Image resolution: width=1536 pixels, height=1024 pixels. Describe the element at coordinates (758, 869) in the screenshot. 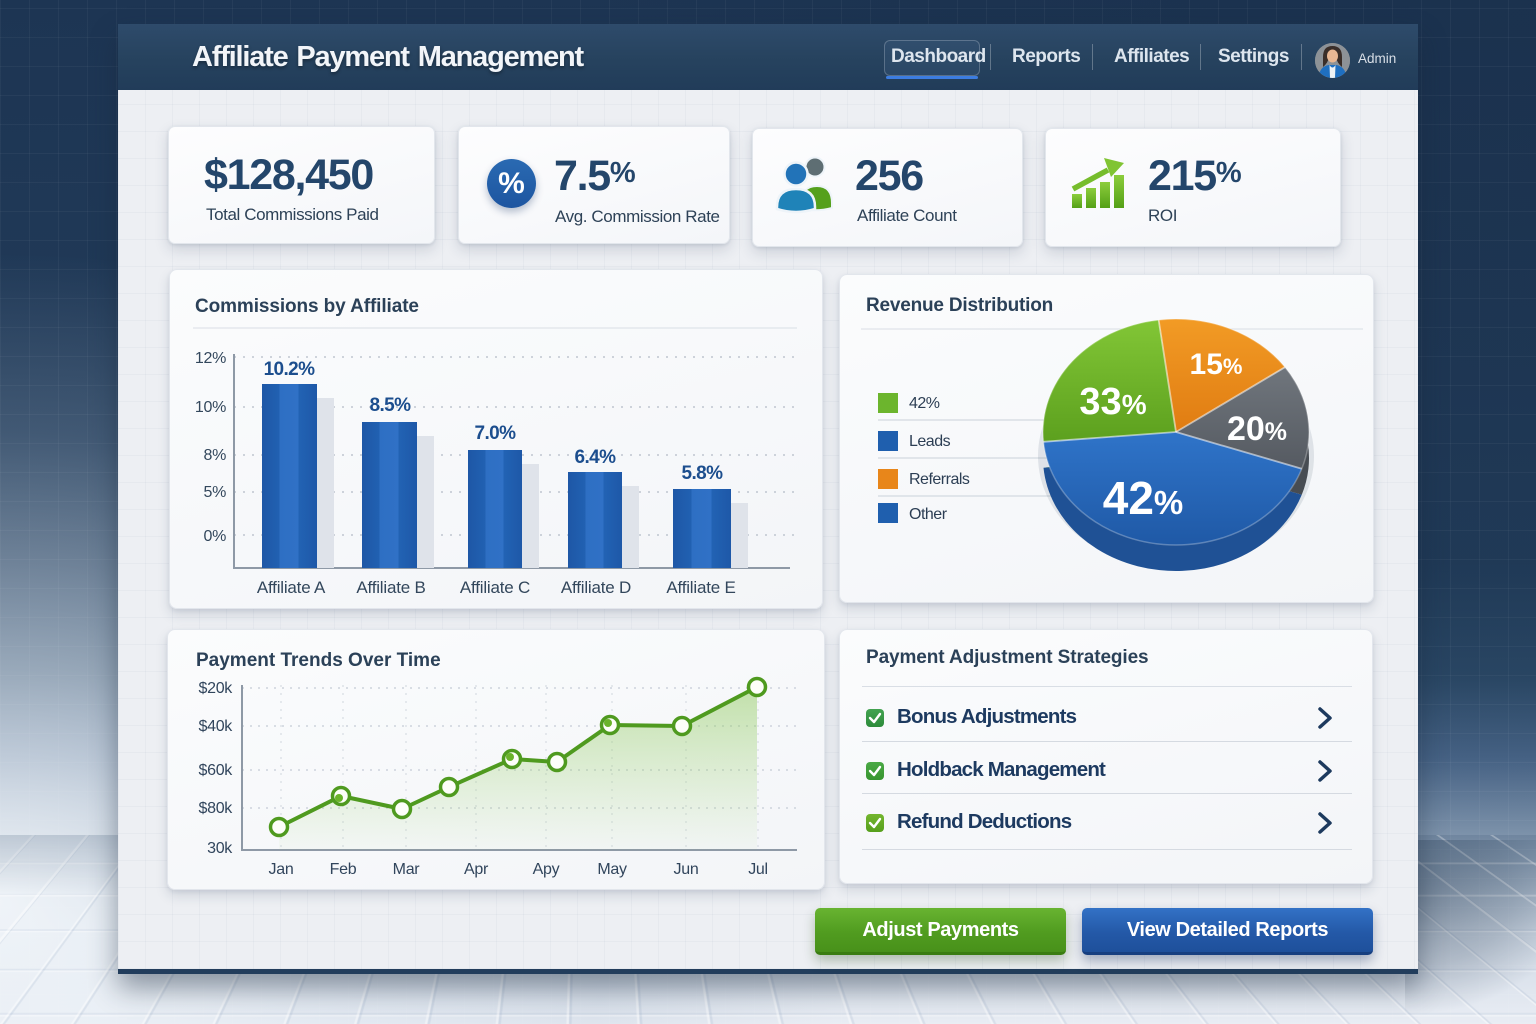

I see `svg-text: Jul` at that location.